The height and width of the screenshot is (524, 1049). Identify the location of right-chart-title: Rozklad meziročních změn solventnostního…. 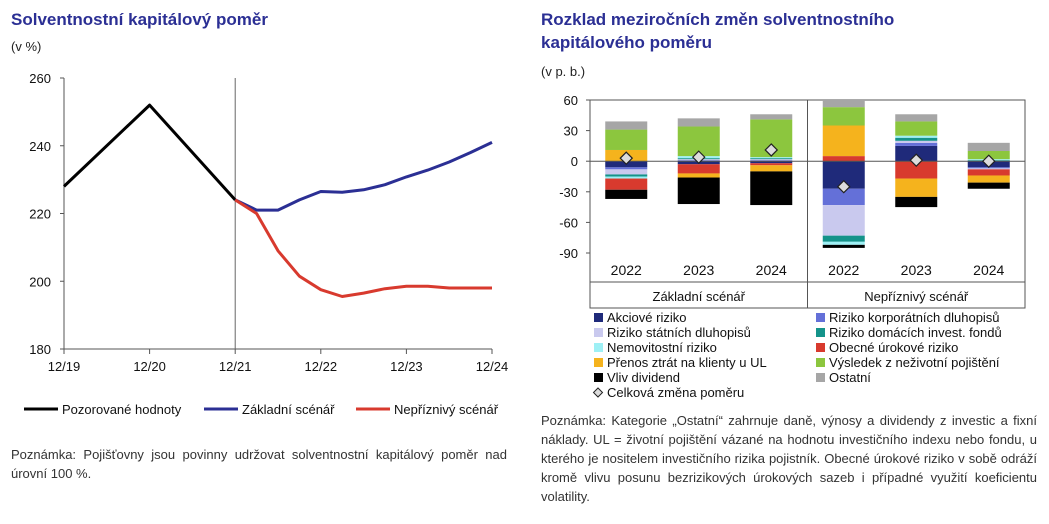
(717, 31).